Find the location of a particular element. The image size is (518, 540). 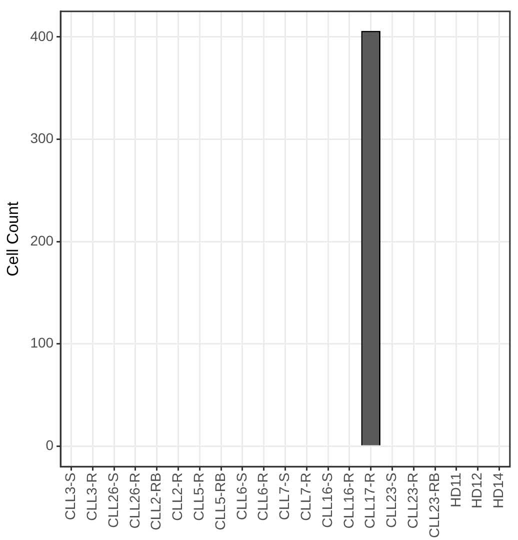

x-tick-label: CLL26-S is located at coordinates (112, 500).